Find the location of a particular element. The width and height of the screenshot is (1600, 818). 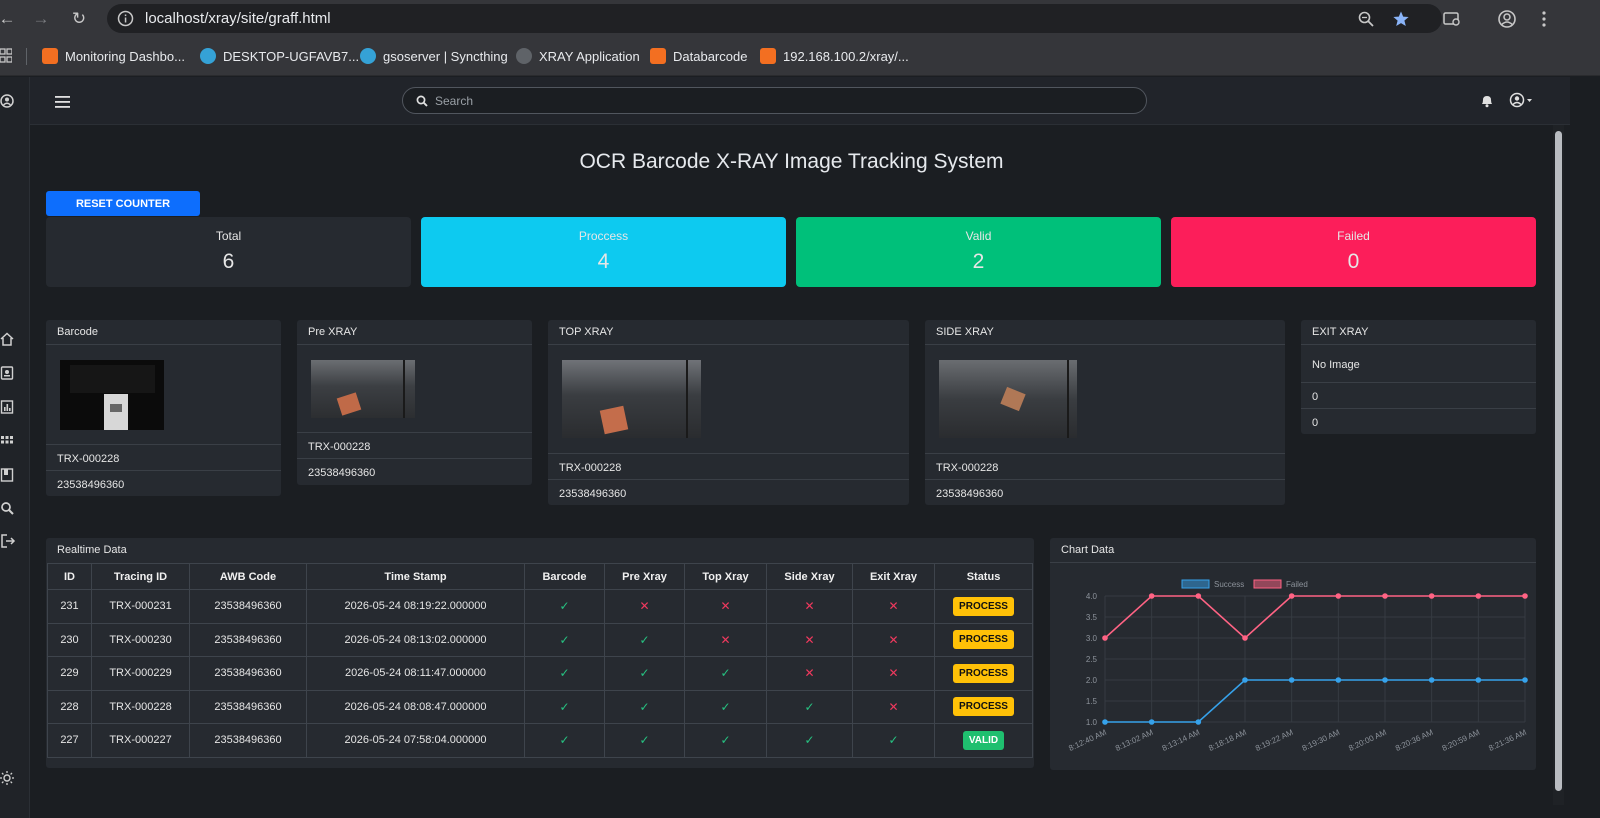

y-tick-label: 3.0 is located at coordinates (1092, 638).